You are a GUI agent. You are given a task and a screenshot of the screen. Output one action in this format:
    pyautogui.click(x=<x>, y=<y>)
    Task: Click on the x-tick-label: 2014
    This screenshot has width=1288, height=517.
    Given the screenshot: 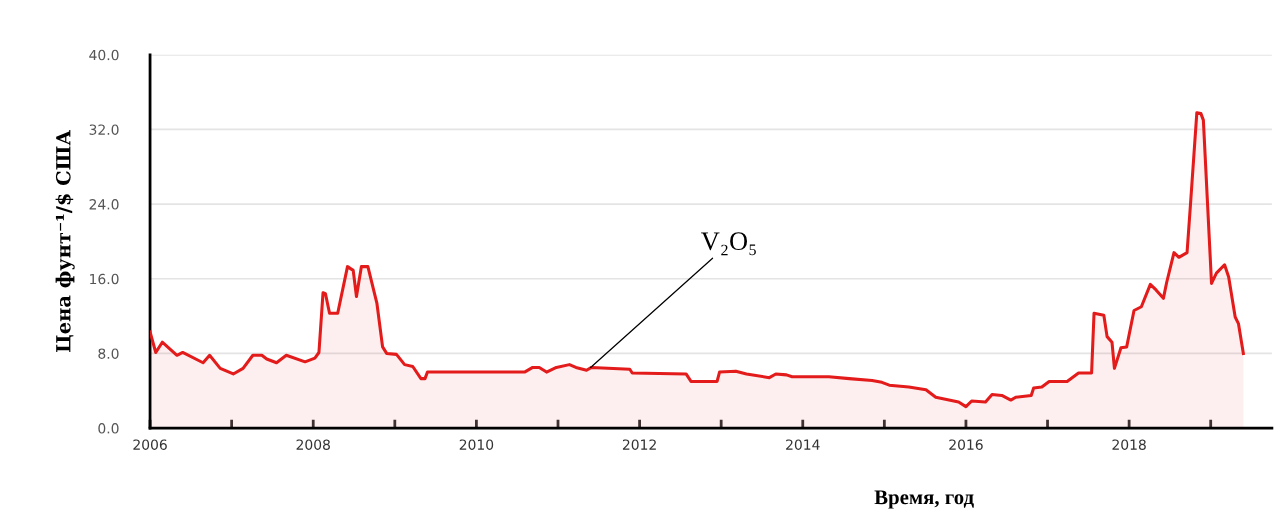 What is the action you would take?
    pyautogui.click(x=803, y=444)
    